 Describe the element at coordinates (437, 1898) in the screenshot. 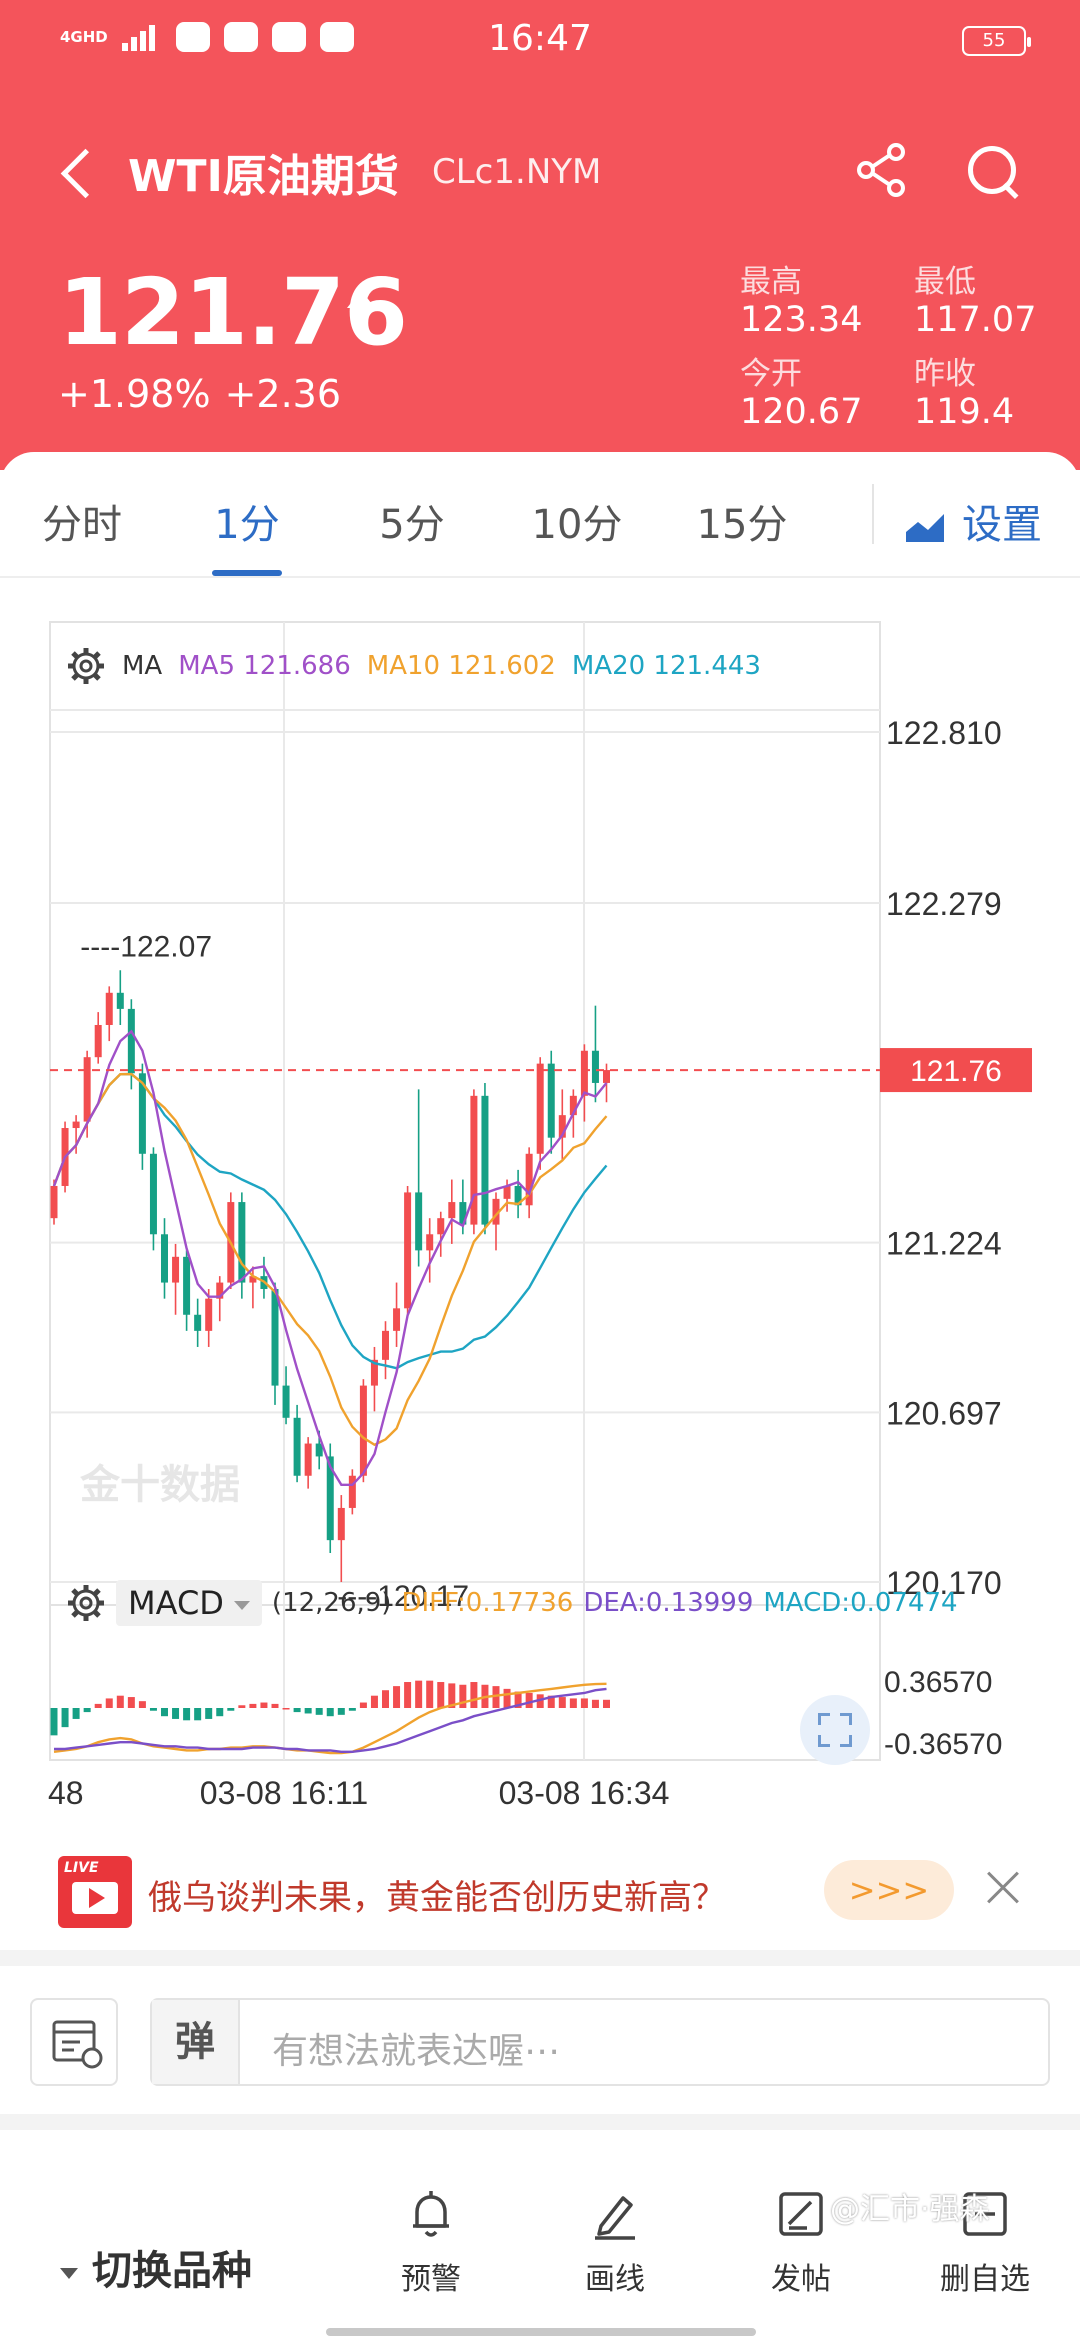

I see `news-headline: 俄乌谈判未果，黄金能否创历史新高？` at that location.